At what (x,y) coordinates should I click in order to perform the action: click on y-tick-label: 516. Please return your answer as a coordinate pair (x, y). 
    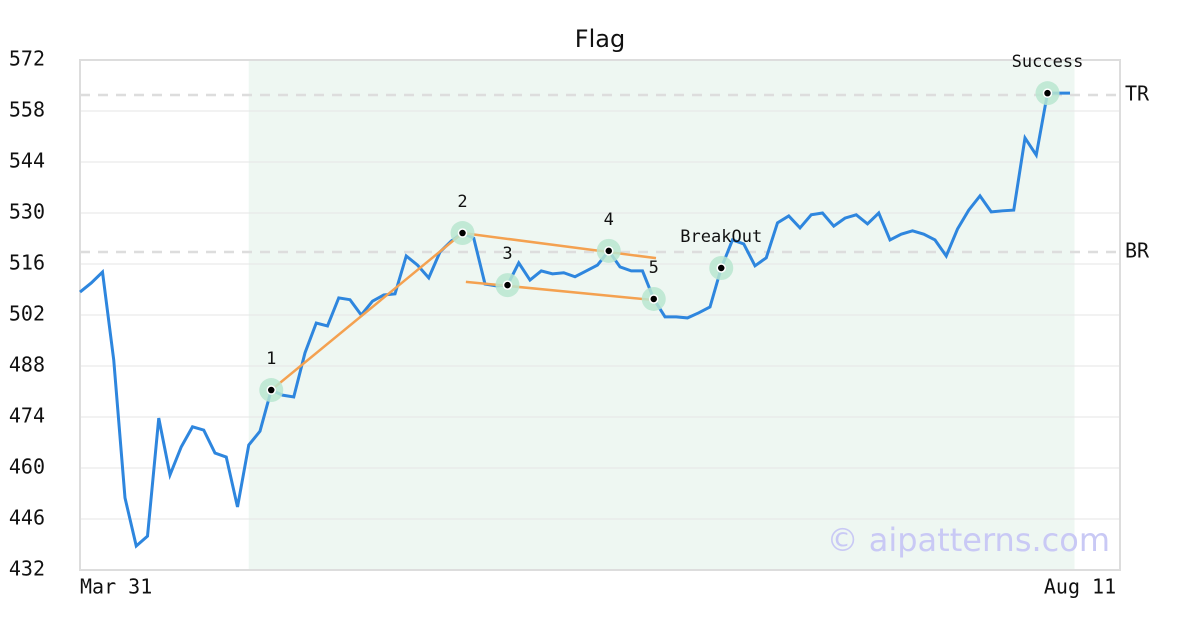
    Looking at the image, I should click on (27, 263).